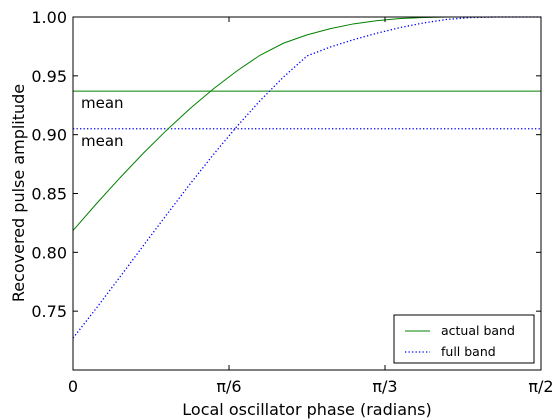 The image size is (559, 420). I want to click on y-tick-label: 0.75, so click(49, 311).